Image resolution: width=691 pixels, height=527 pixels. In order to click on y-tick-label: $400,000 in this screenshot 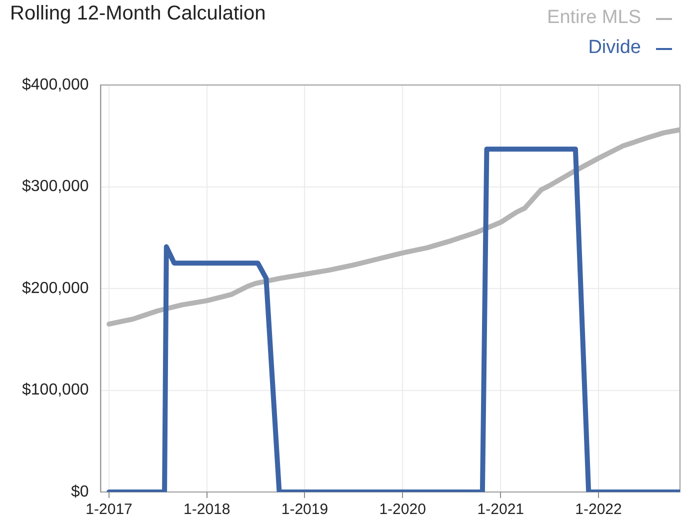, I will do `click(55, 85)`.